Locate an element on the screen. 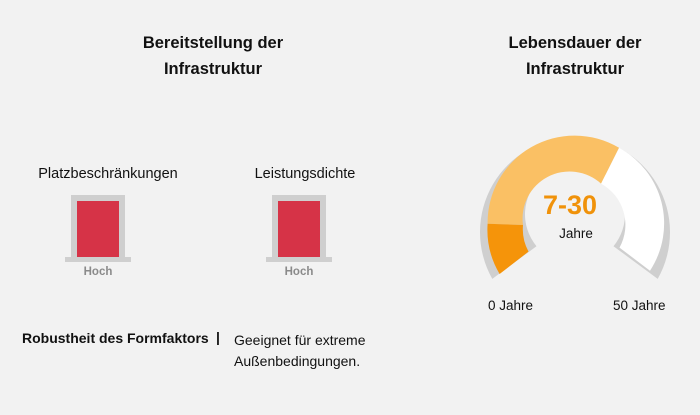 This screenshot has height=415, width=700. deployment-heading-line2: Infrastruktur is located at coordinates (213, 69).